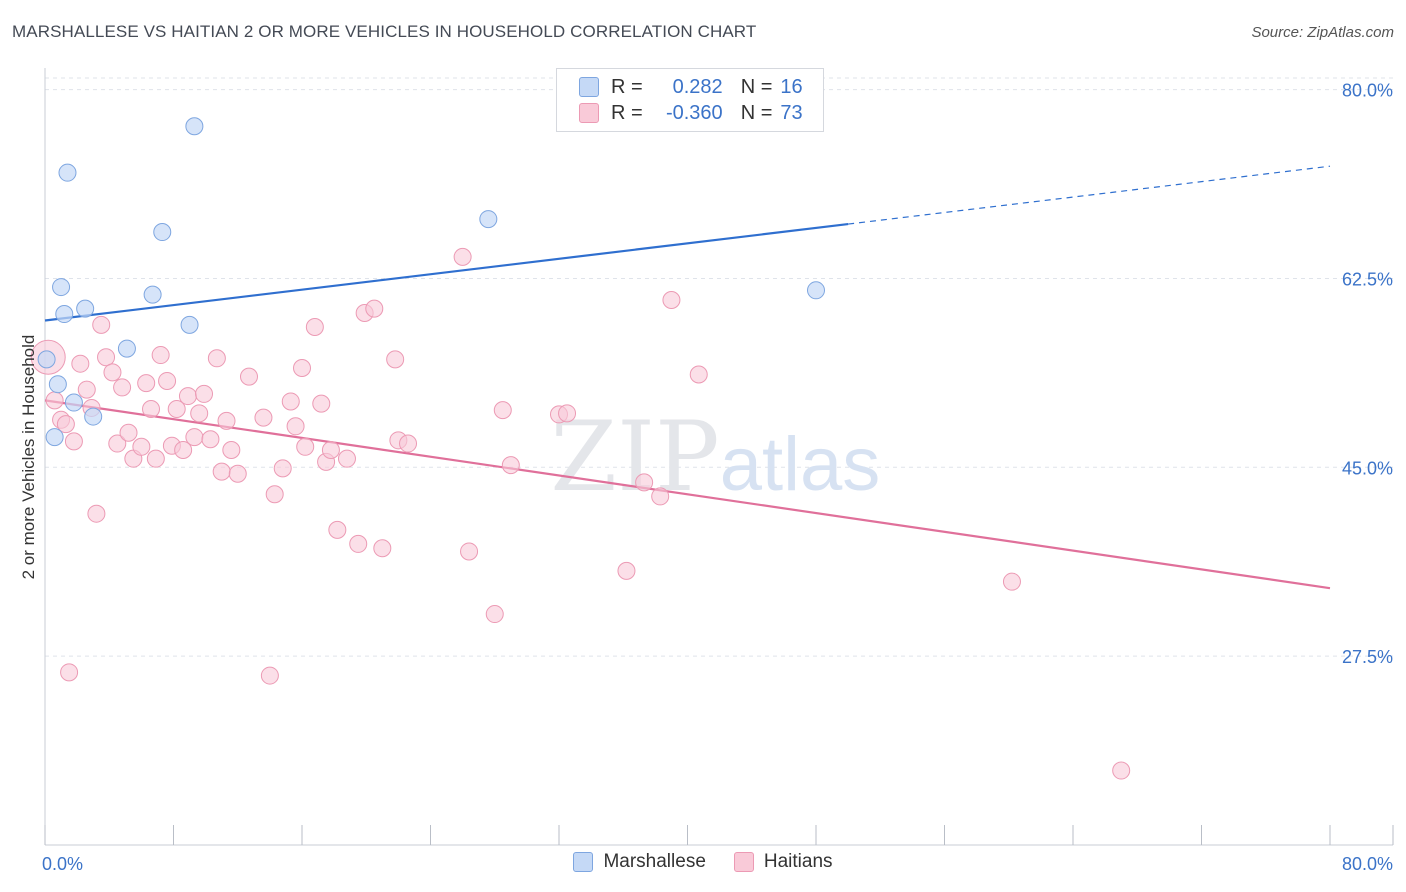  What do you see at coordinates (715, 457) in the screenshot?
I see `watermark: ZIP atlas` at bounding box center [715, 457].